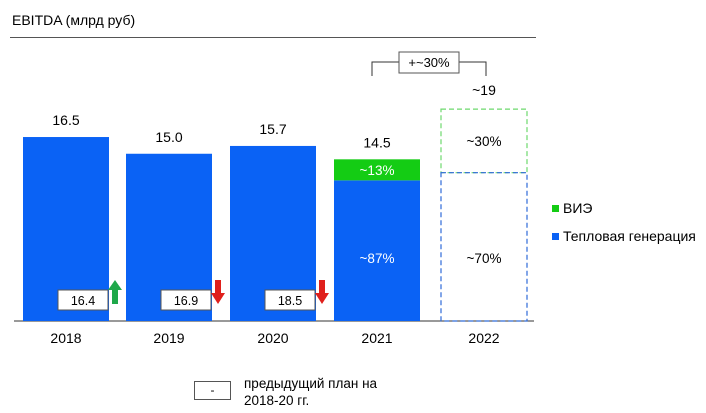 The image size is (706, 413). I want to click on growth-label-box, so click(429, 62).